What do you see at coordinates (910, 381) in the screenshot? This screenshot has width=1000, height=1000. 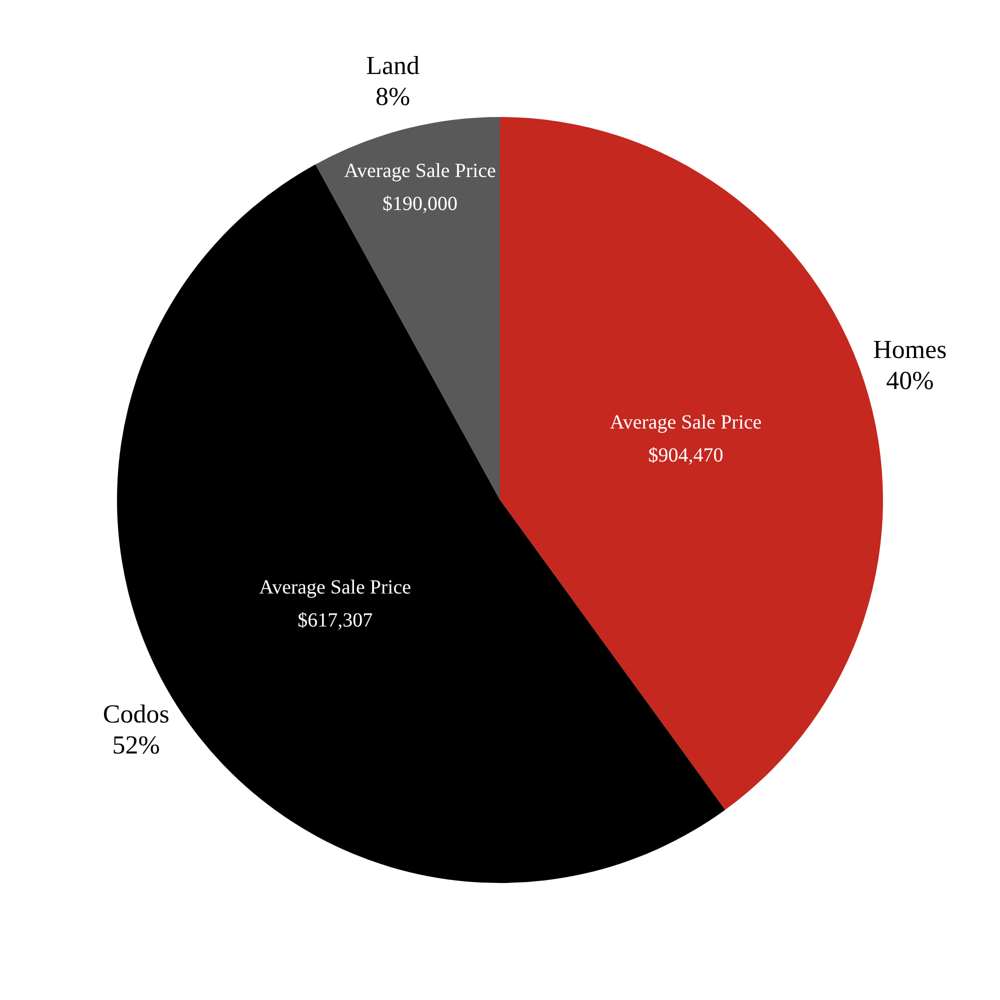 I see `data-label: 40%` at bounding box center [910, 381].